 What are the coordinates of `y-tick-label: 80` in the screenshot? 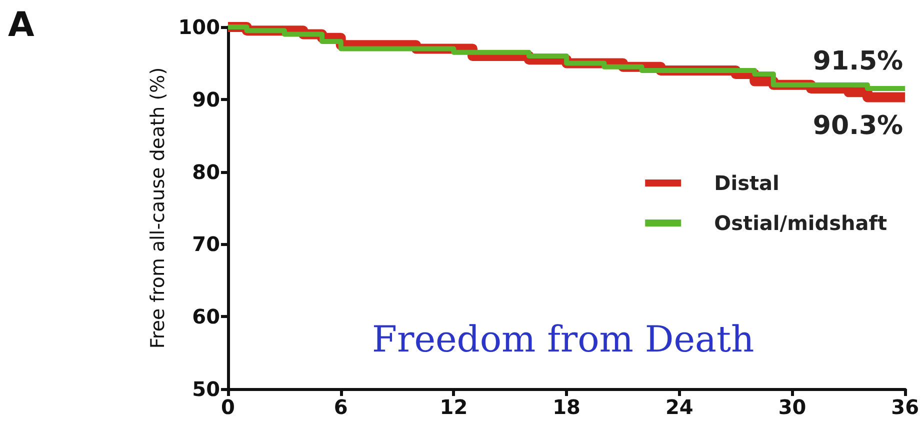 It's located at (206, 172).